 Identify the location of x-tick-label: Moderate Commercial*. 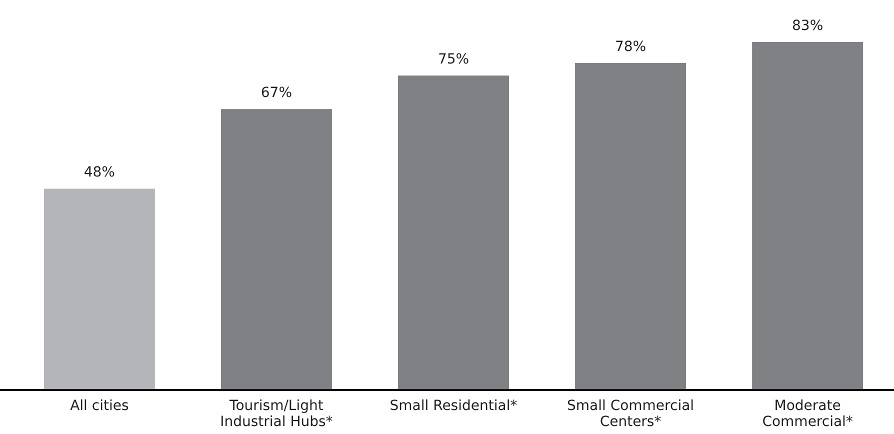
(807, 414).